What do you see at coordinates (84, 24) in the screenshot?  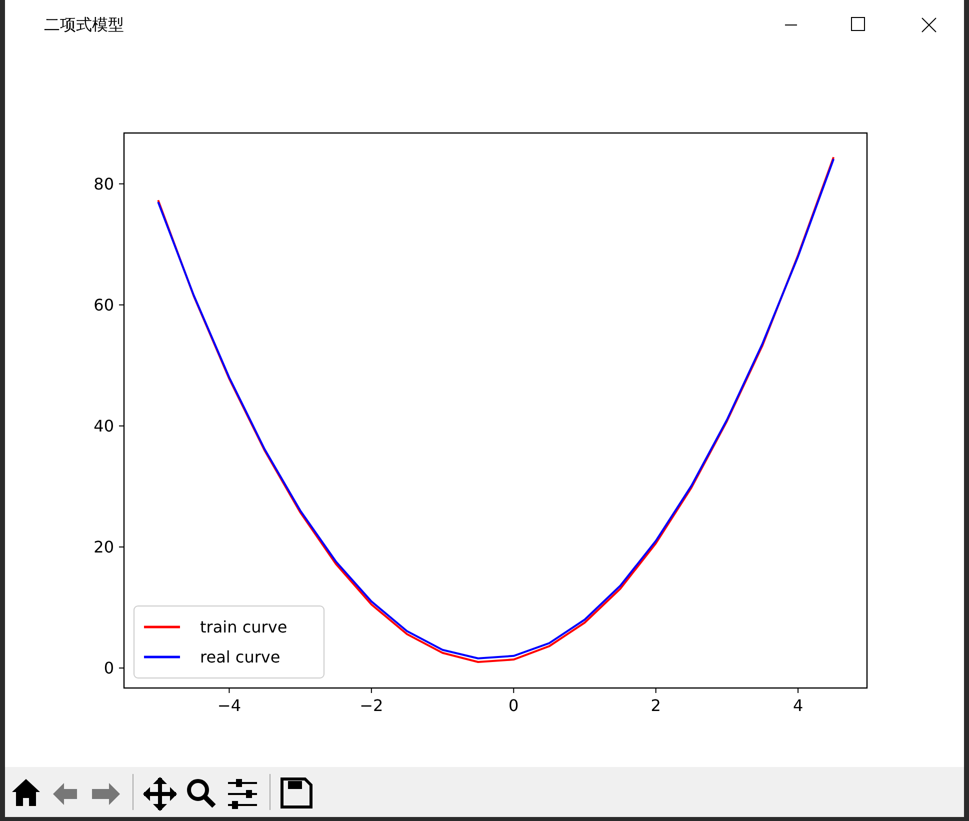 I see `chart-title: 二项式模型` at bounding box center [84, 24].